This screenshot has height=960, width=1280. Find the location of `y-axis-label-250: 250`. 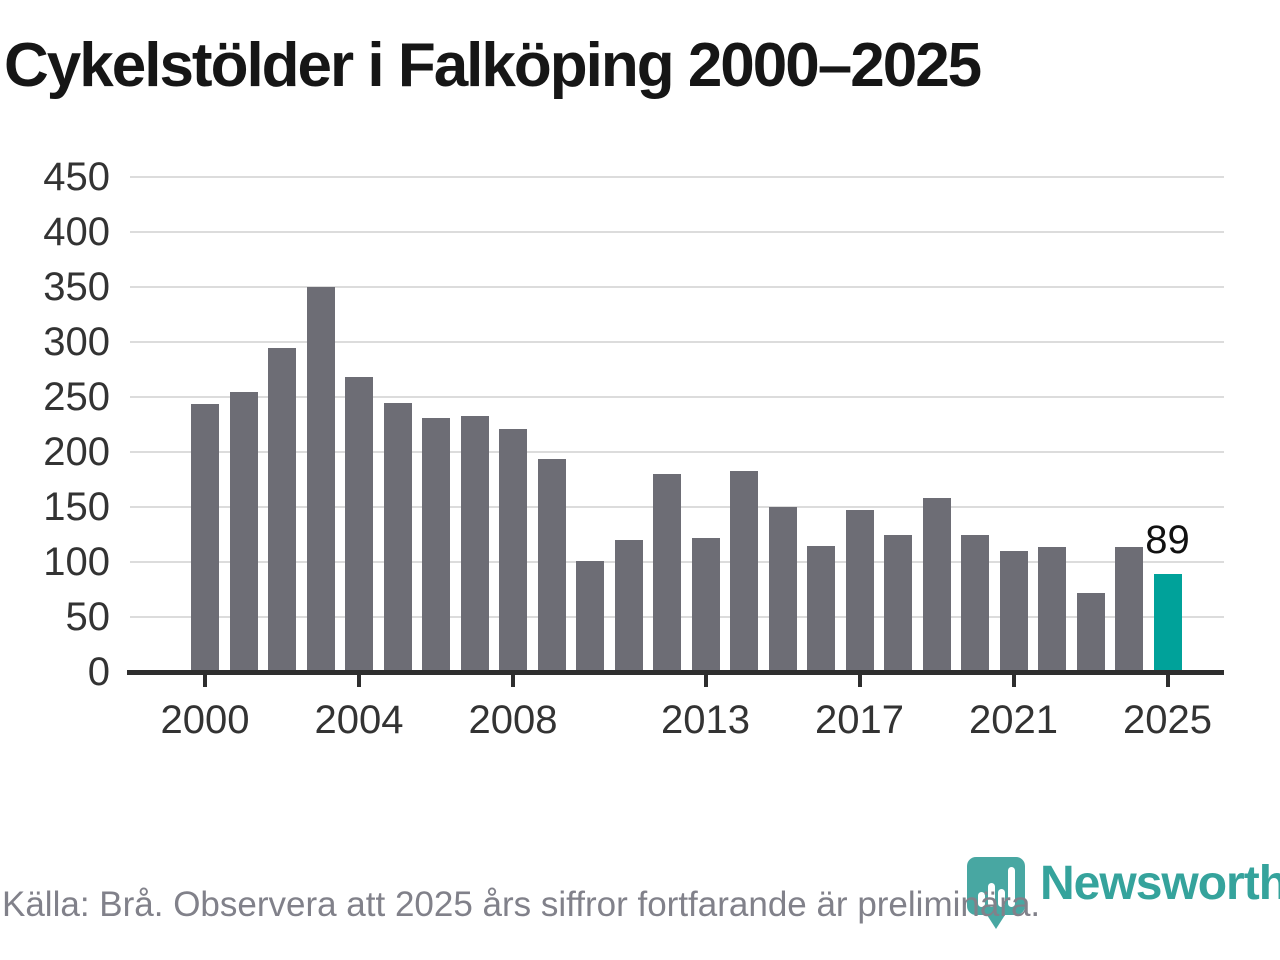

y-axis-label-250: 250 is located at coordinates (76, 397).